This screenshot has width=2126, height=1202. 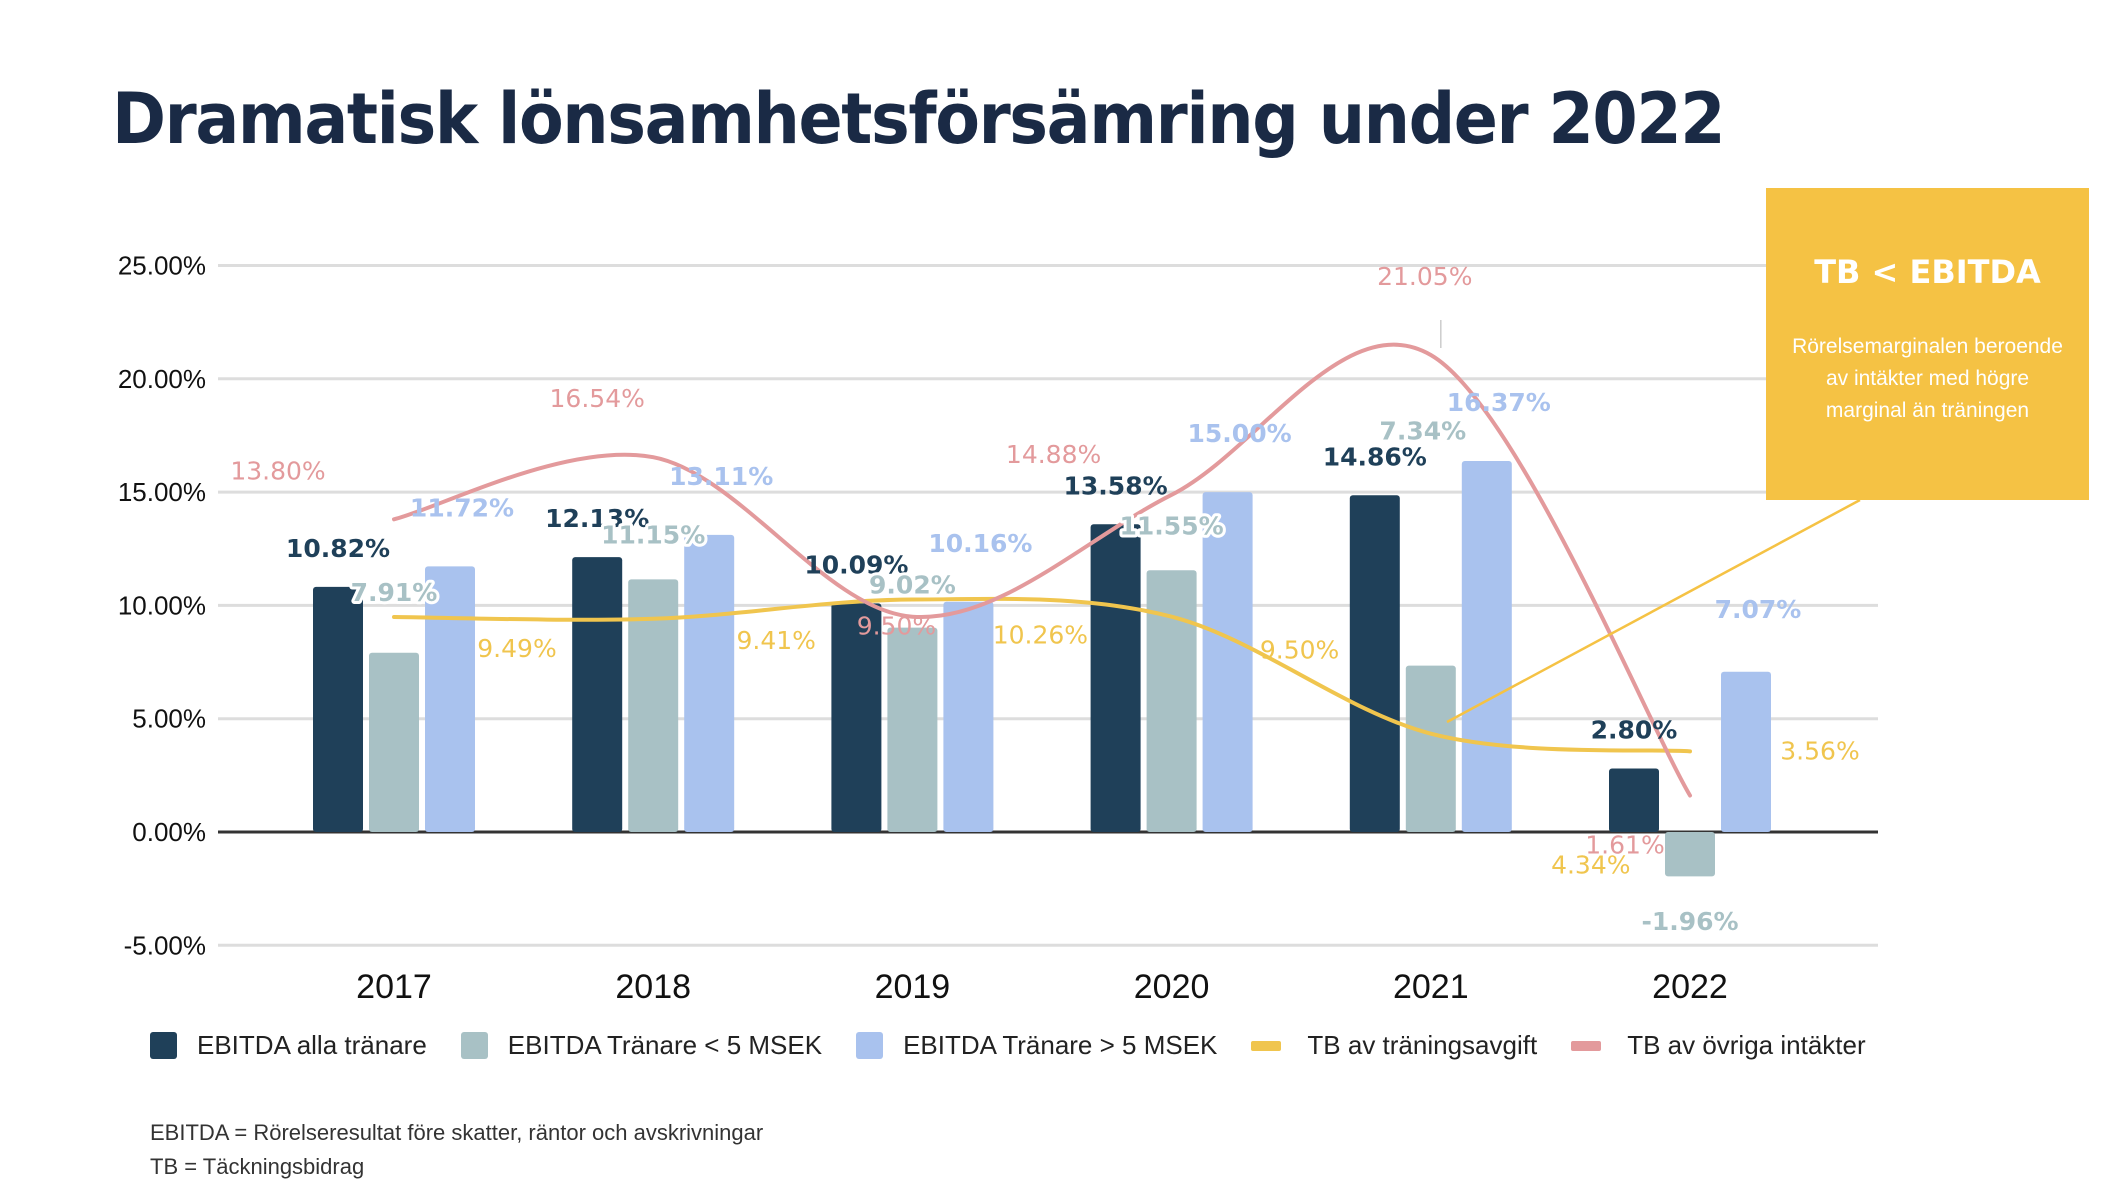 I want to click on legend-item: TB av övriga intäkter, so click(x=1718, y=1045).